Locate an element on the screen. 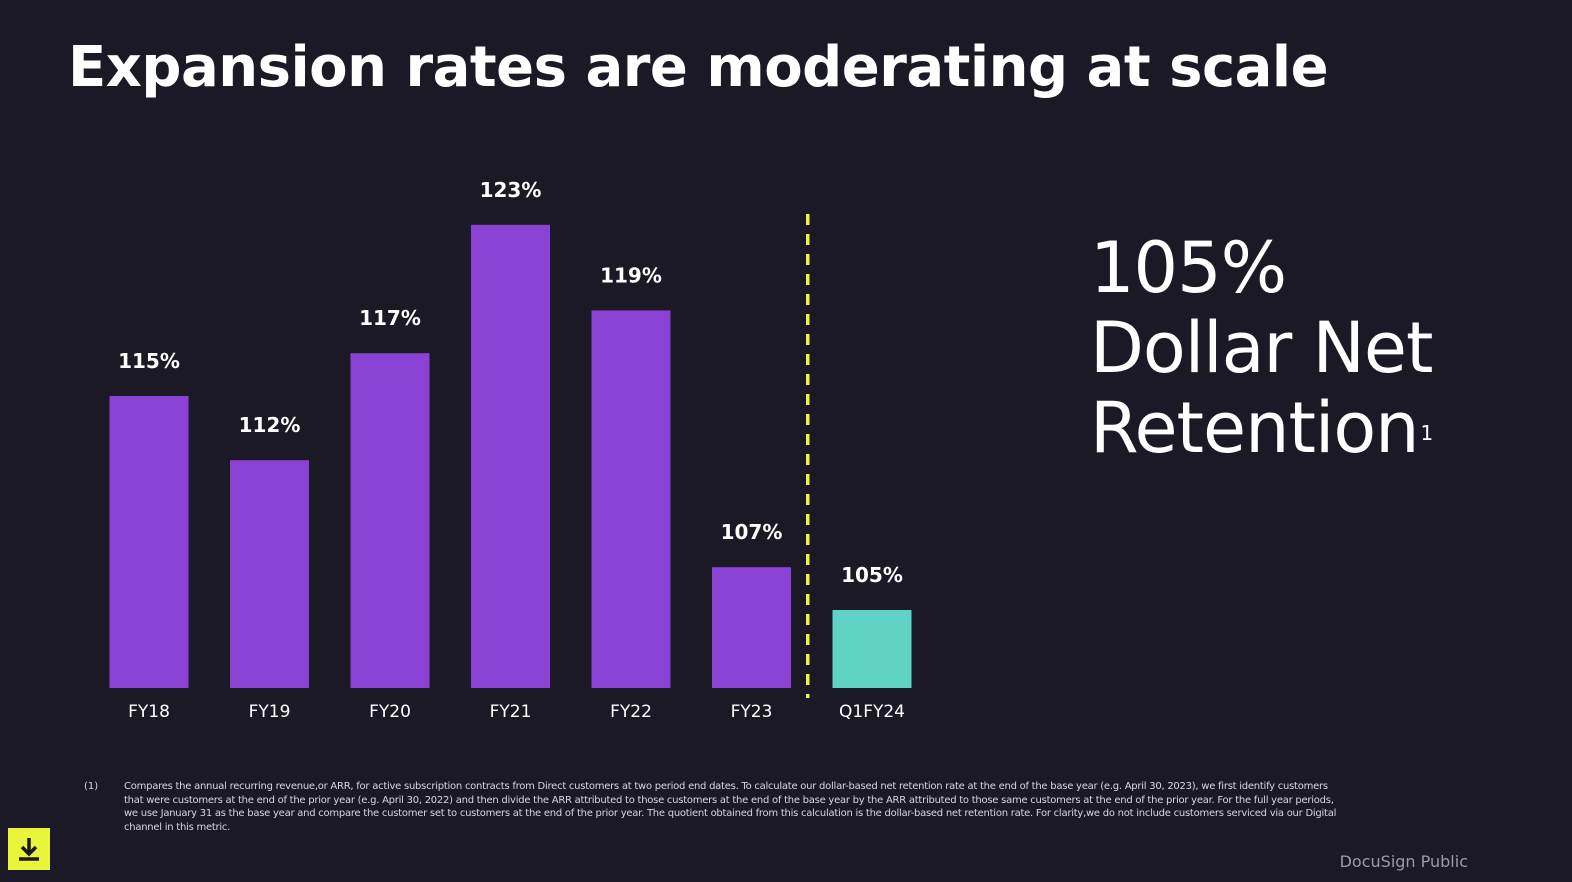 The height and width of the screenshot is (882, 1572). category-label-q1fy24: Q1FY24 is located at coordinates (872, 712).